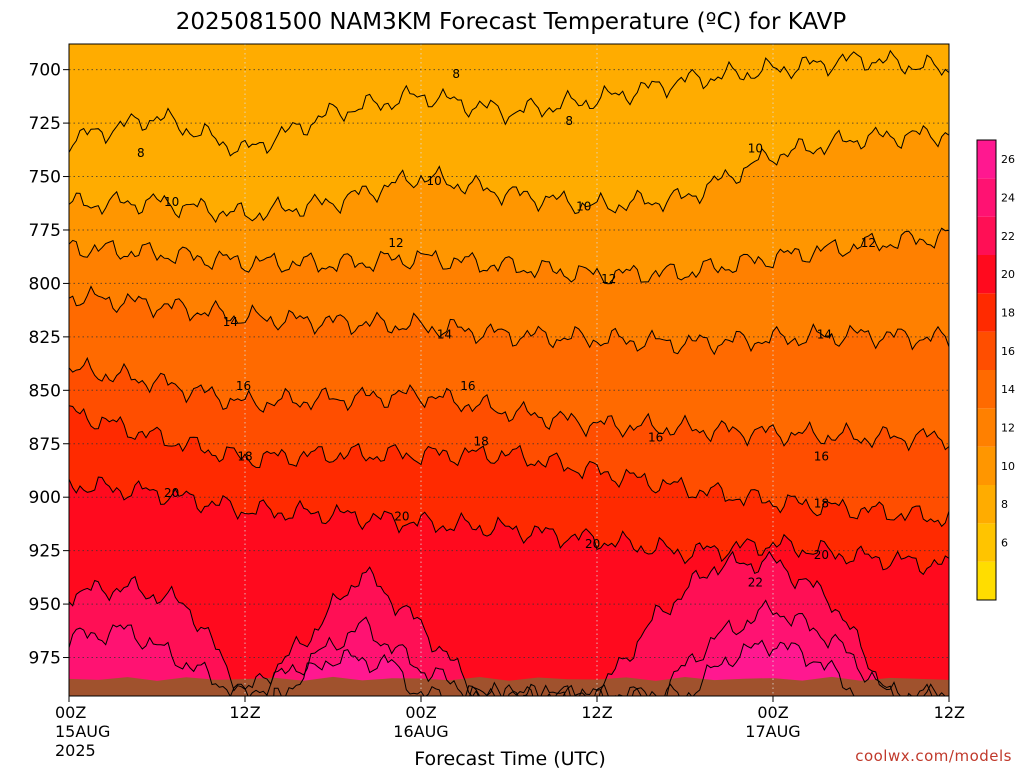 The height and width of the screenshot is (768, 1024). What do you see at coordinates (45, 552) in the screenshot?
I see `y-tick-label-925: 925` at bounding box center [45, 552].